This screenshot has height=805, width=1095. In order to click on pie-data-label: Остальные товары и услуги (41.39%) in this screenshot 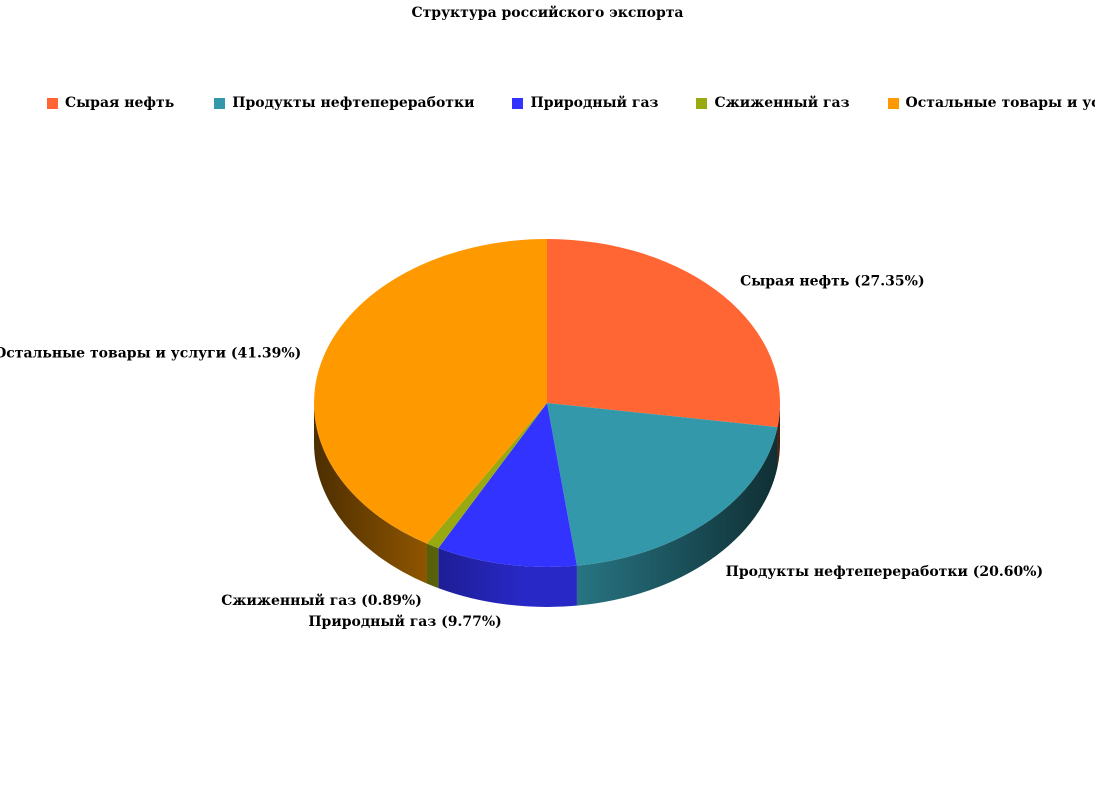, I will do `click(150, 353)`.